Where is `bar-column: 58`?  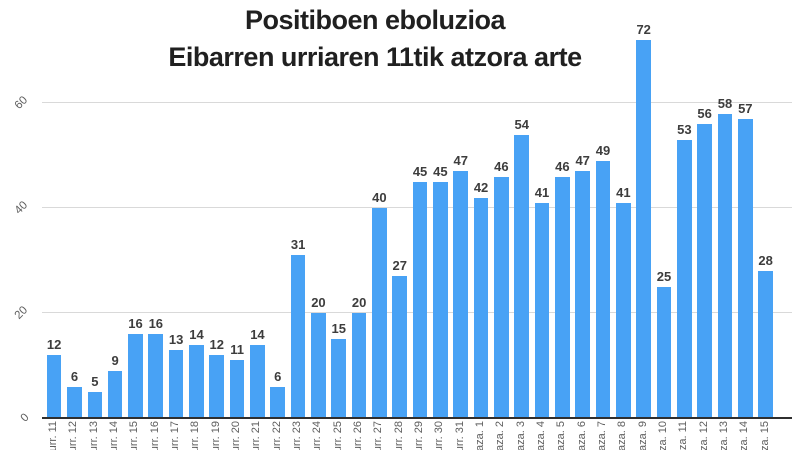 bar-column: 58 is located at coordinates (725, 226).